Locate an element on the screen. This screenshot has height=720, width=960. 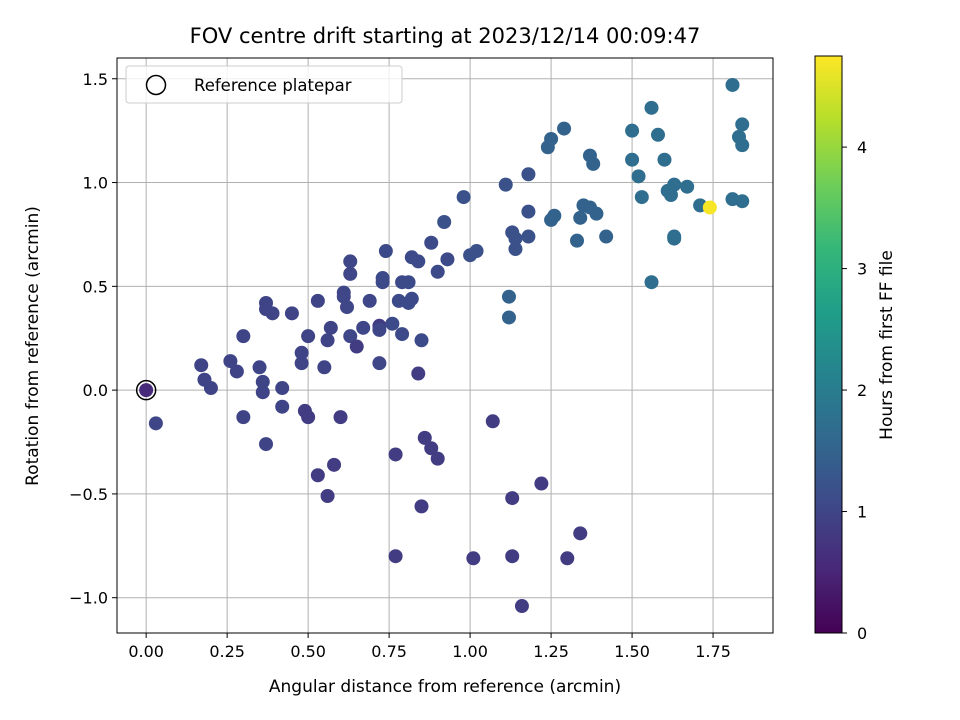
x-tick-label: 1.50 is located at coordinates (632, 651).